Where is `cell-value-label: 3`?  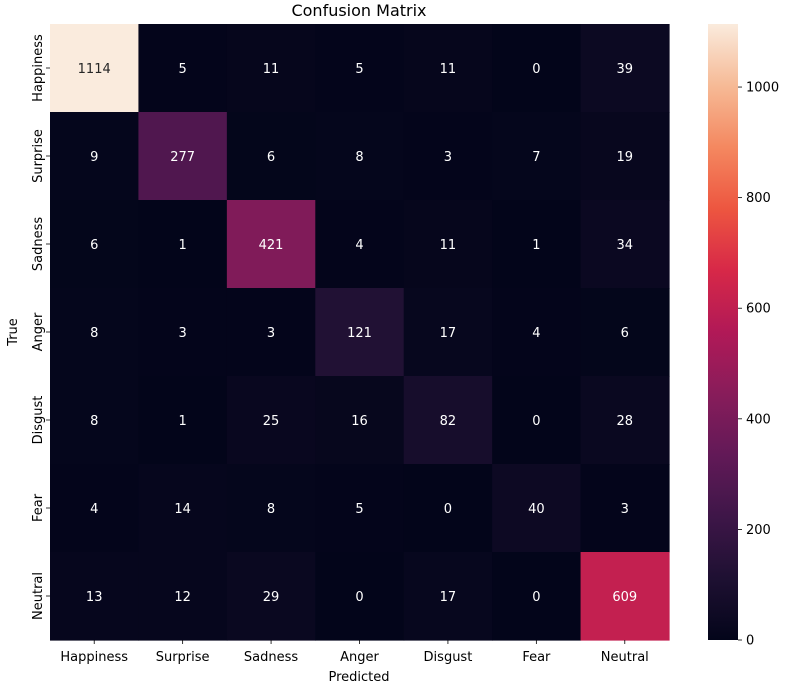
cell-value-label: 3 is located at coordinates (182, 333).